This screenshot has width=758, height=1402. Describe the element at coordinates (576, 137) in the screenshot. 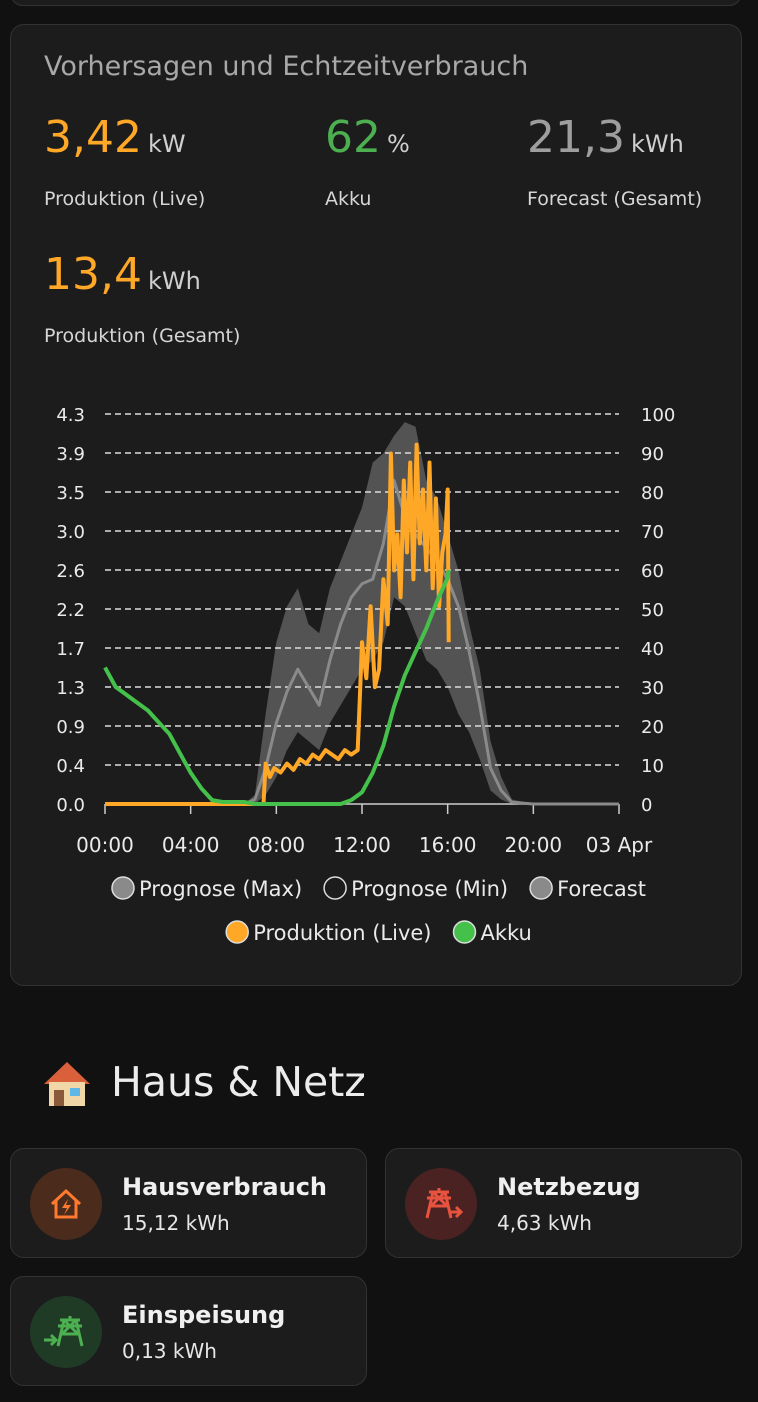

I see `stat-value: 21,3` at that location.